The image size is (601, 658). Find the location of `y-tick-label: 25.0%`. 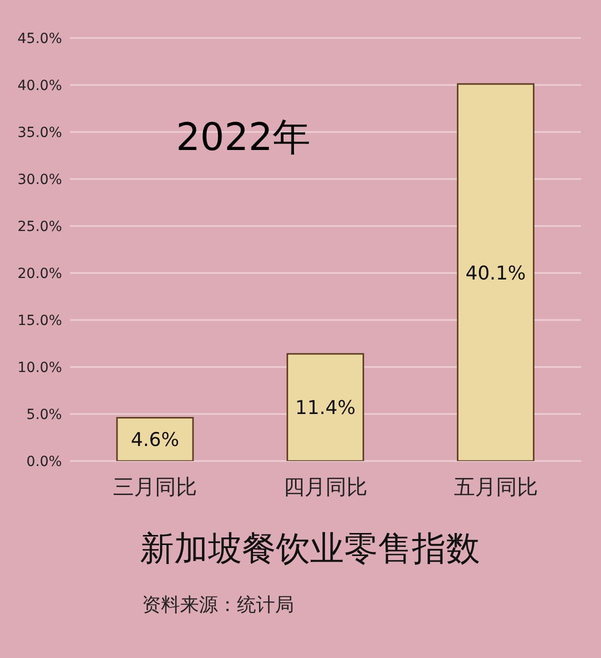

y-tick-label: 25.0% is located at coordinates (40, 226).